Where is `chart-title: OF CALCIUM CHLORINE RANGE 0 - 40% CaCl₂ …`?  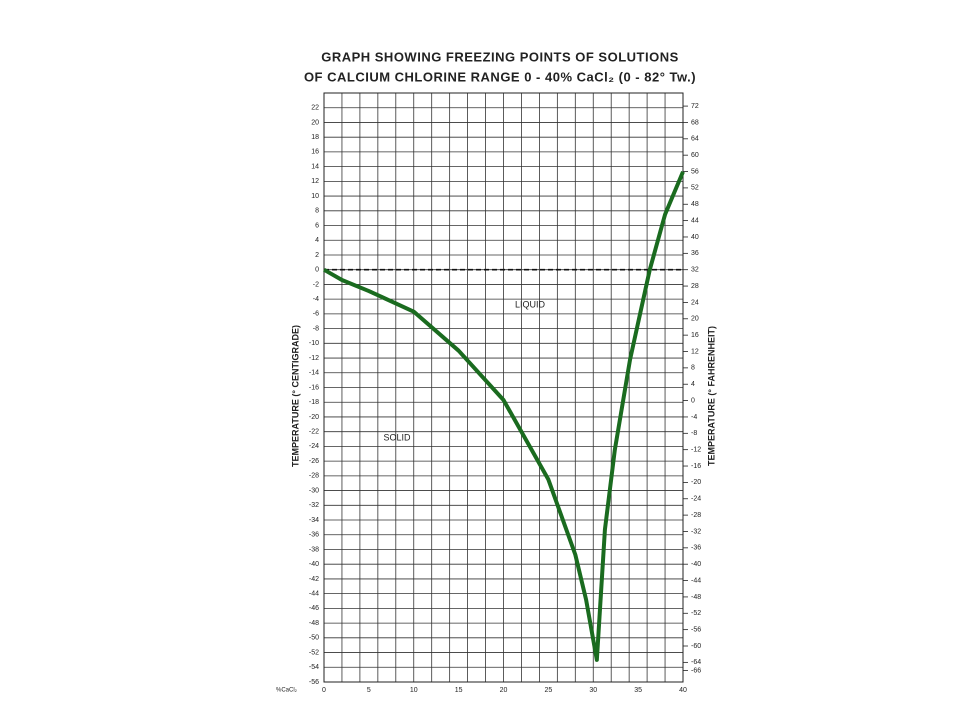
chart-title: OF CALCIUM CHLORINE RANGE 0 - 40% CaCl₂ … is located at coordinates (500, 76).